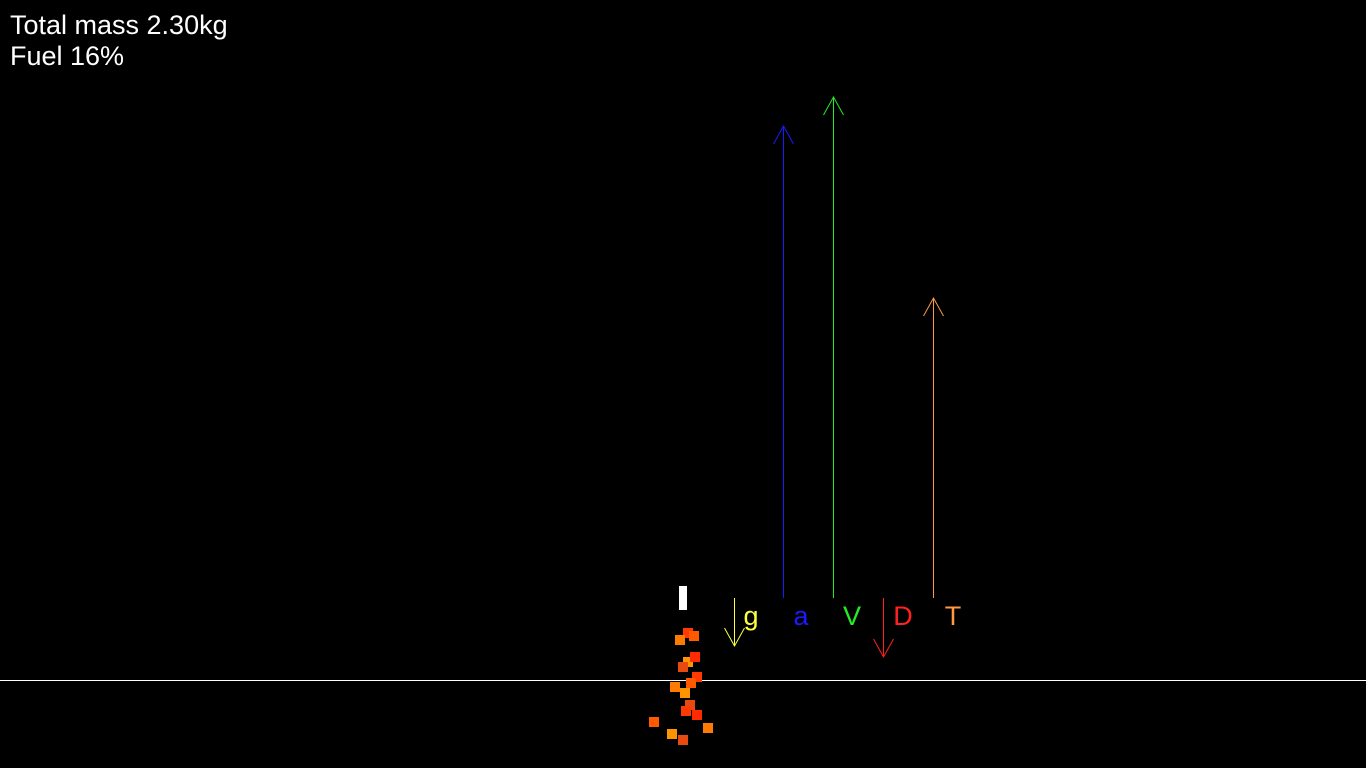  I want to click on thrust-vector: T, so click(942, 463).